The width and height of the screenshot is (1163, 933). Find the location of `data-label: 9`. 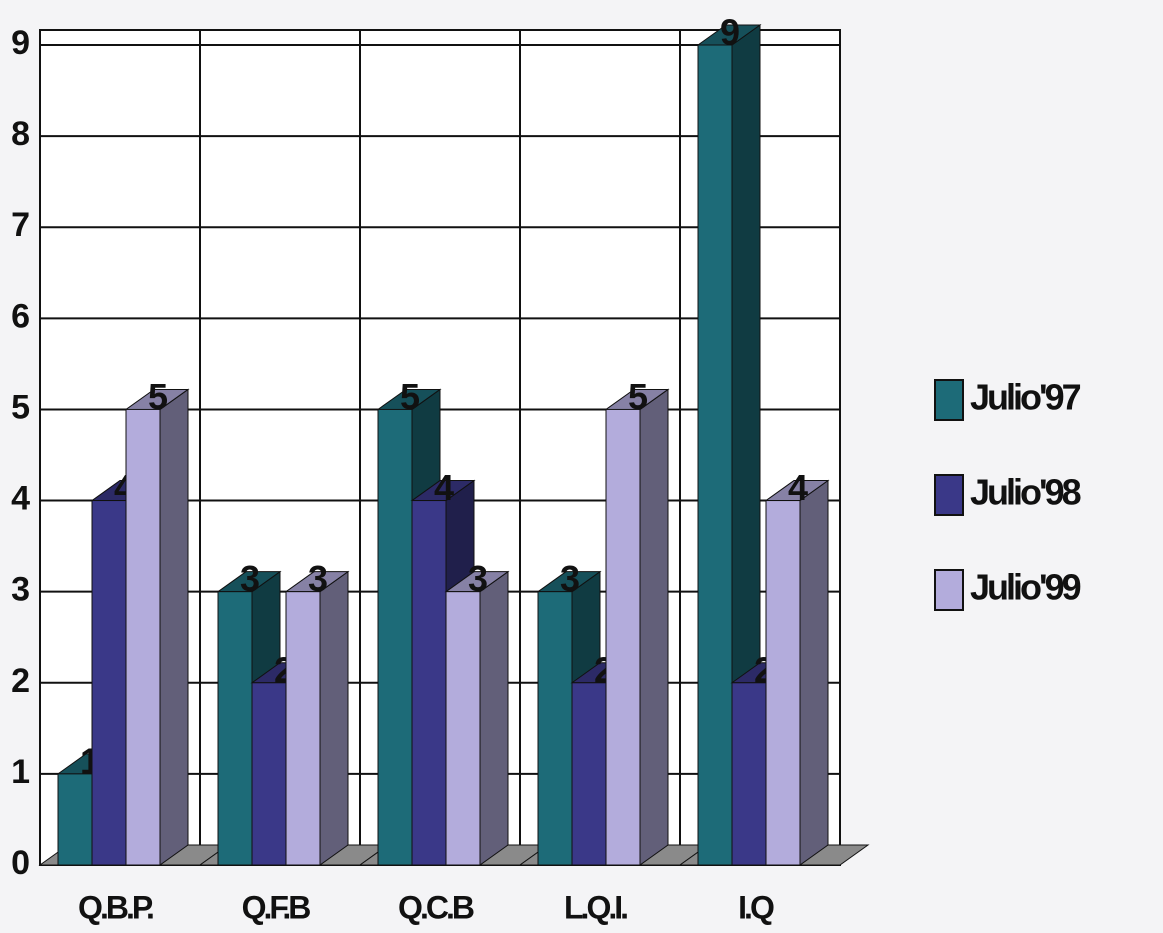

data-label: 9 is located at coordinates (729, 32).